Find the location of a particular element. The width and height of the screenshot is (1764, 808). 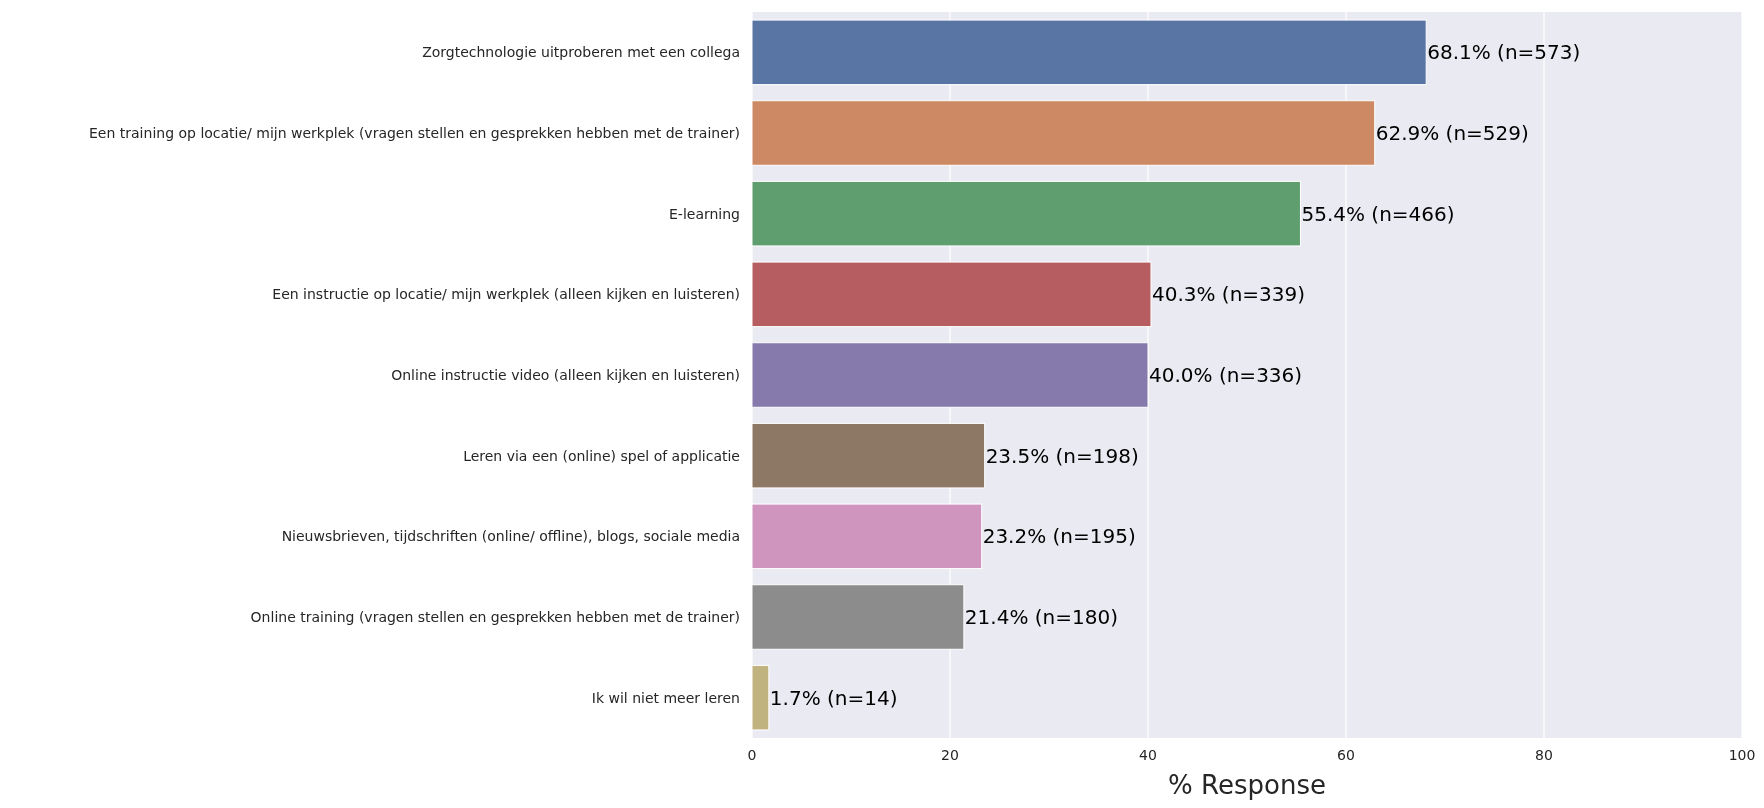

y-tick-label: Leren via een (online) spel of applicatie is located at coordinates (601, 455).